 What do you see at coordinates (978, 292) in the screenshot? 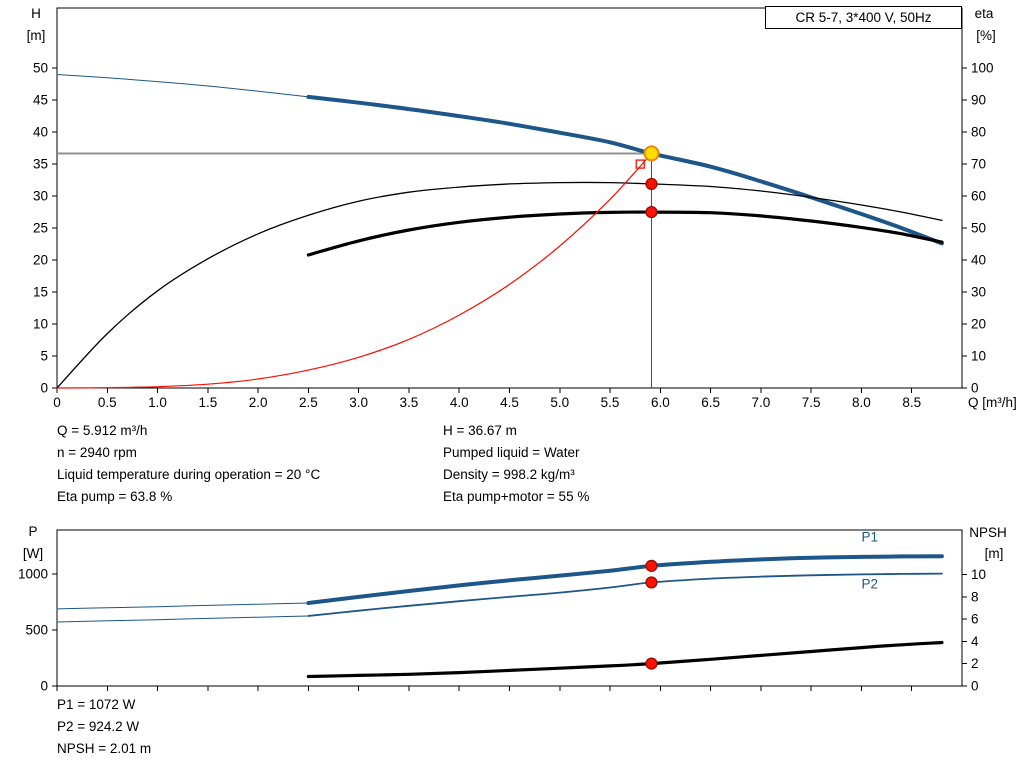
I see `y-right-tick-label: 30` at bounding box center [978, 292].